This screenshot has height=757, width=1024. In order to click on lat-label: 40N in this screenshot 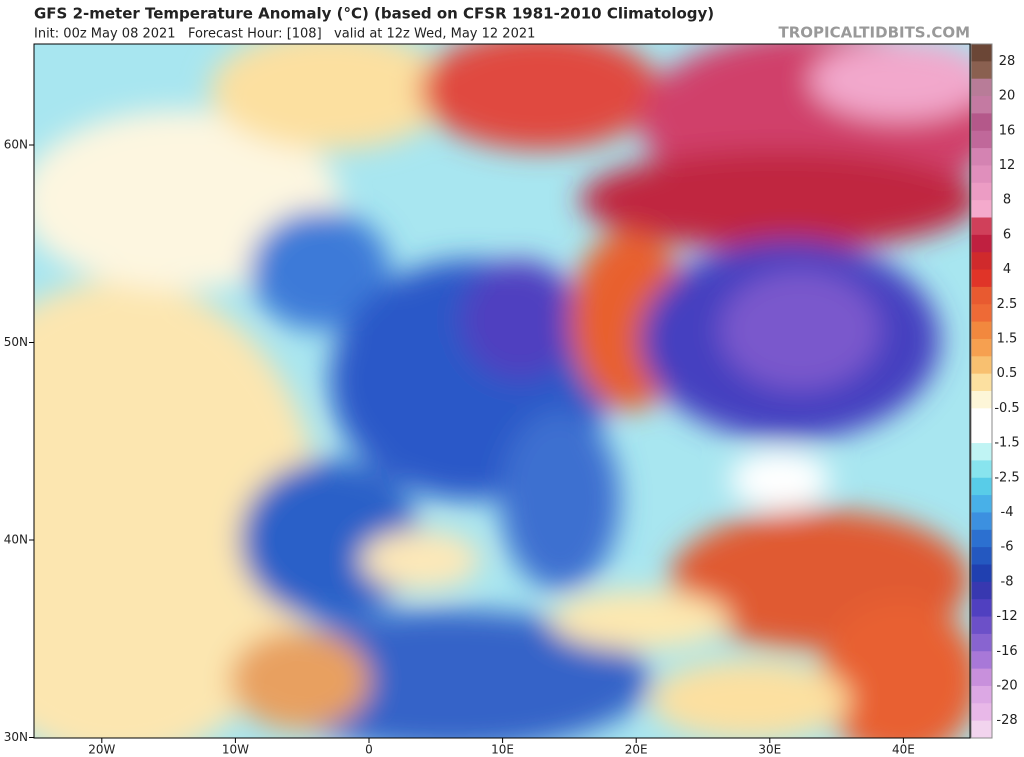, I will do `click(16, 540)`.